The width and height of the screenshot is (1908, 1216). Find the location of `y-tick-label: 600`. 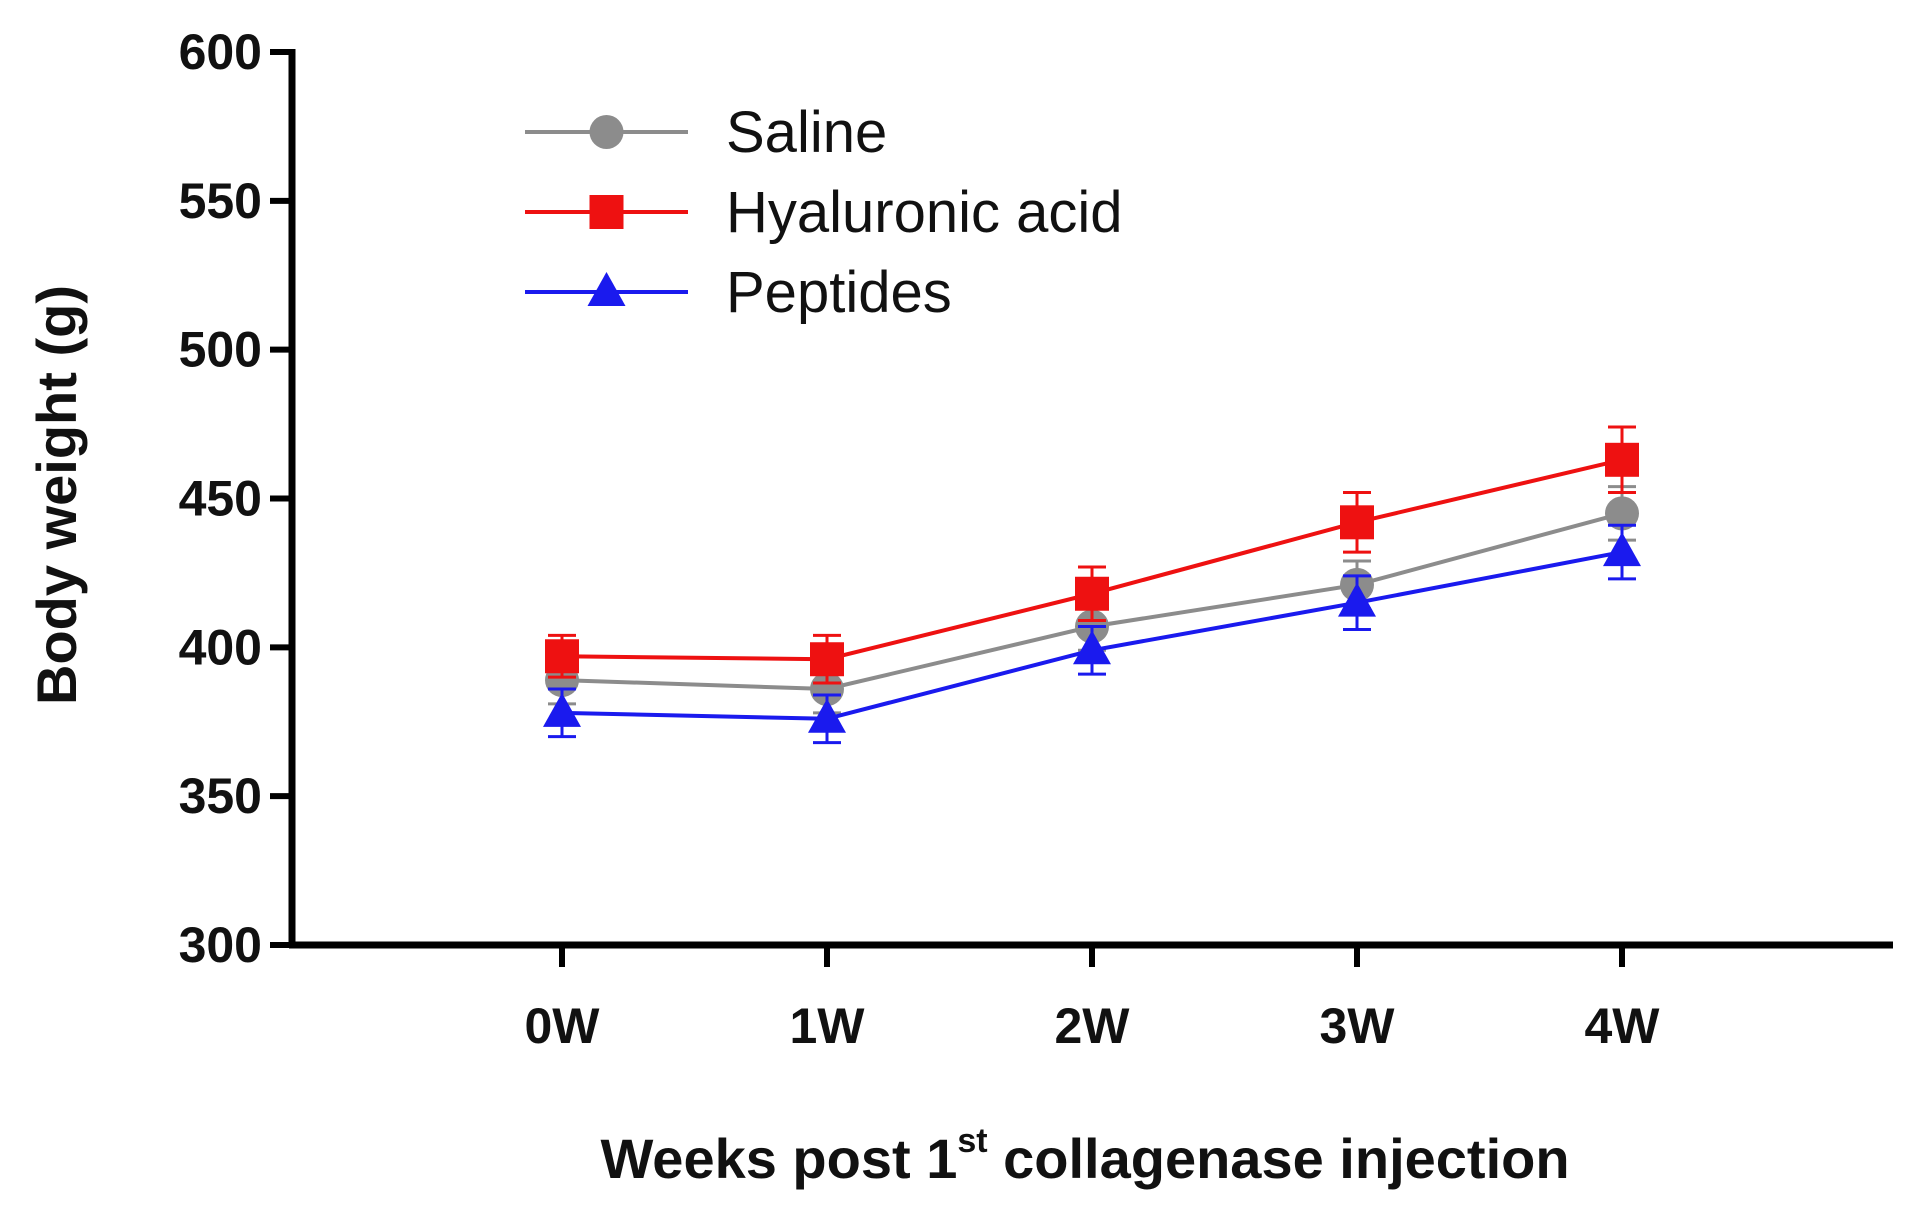

y-tick-label: 600 is located at coordinates (220, 52).